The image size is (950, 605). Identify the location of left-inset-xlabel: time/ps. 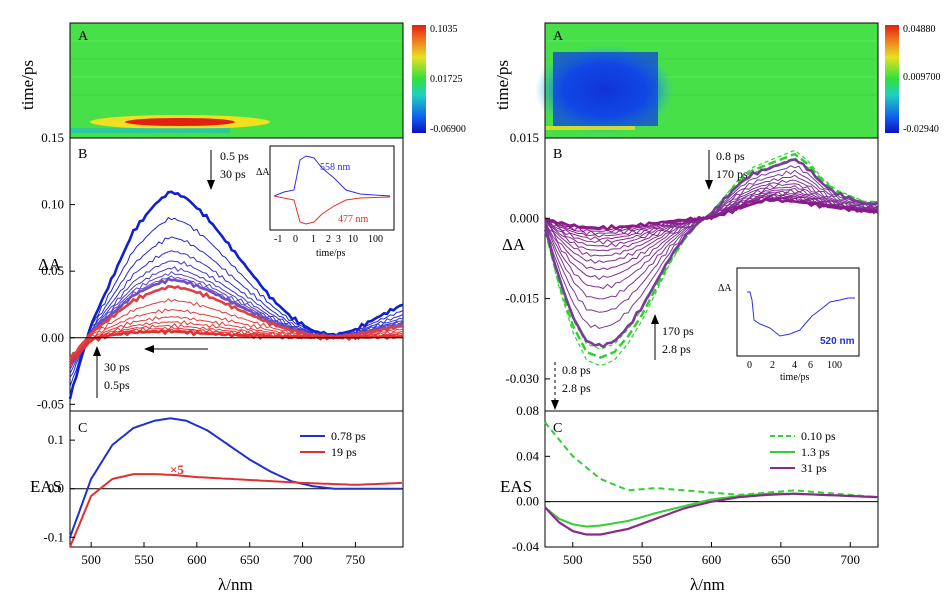
(331, 253).